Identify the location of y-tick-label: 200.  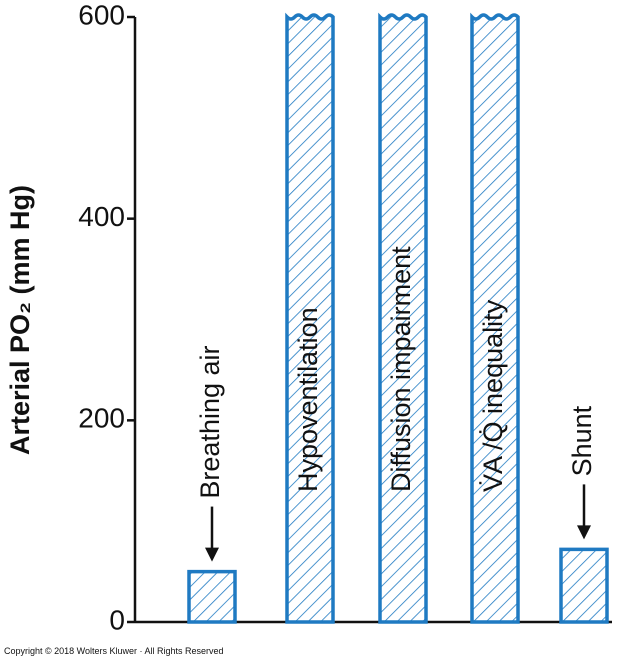
(101, 418).